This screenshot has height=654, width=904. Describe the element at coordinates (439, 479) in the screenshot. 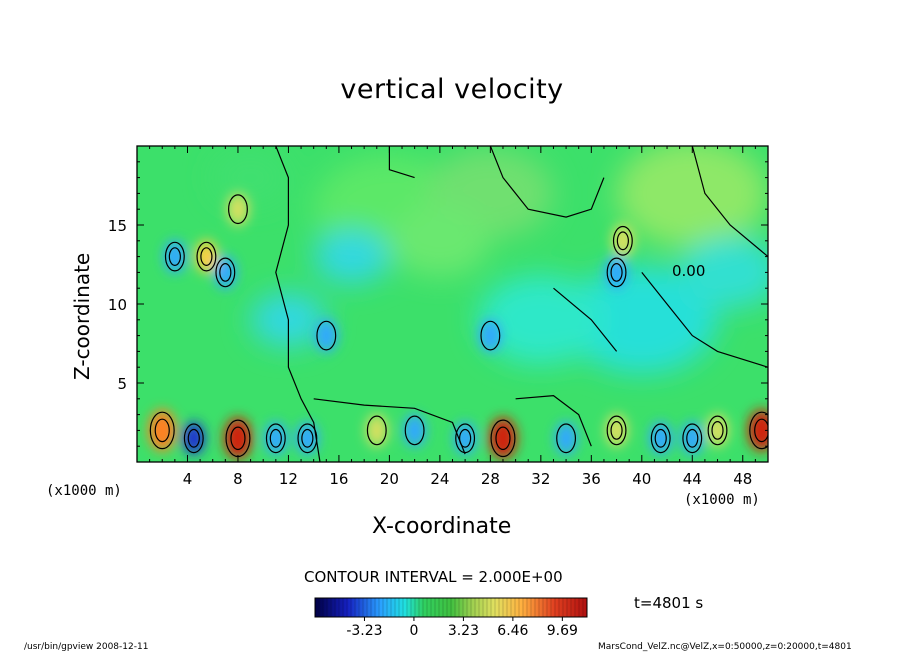

I see `x-tick-label: 24` at that location.